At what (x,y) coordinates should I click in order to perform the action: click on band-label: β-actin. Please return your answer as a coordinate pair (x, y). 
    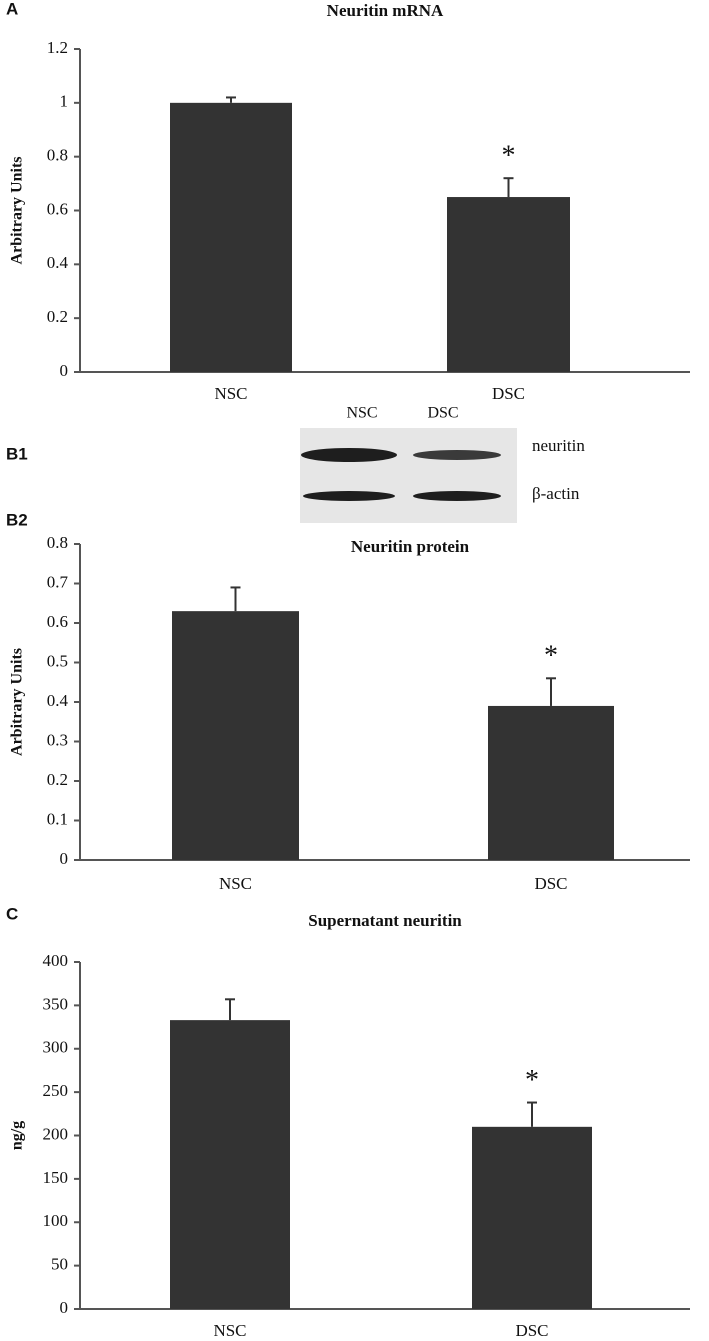
    Looking at the image, I should click on (556, 493).